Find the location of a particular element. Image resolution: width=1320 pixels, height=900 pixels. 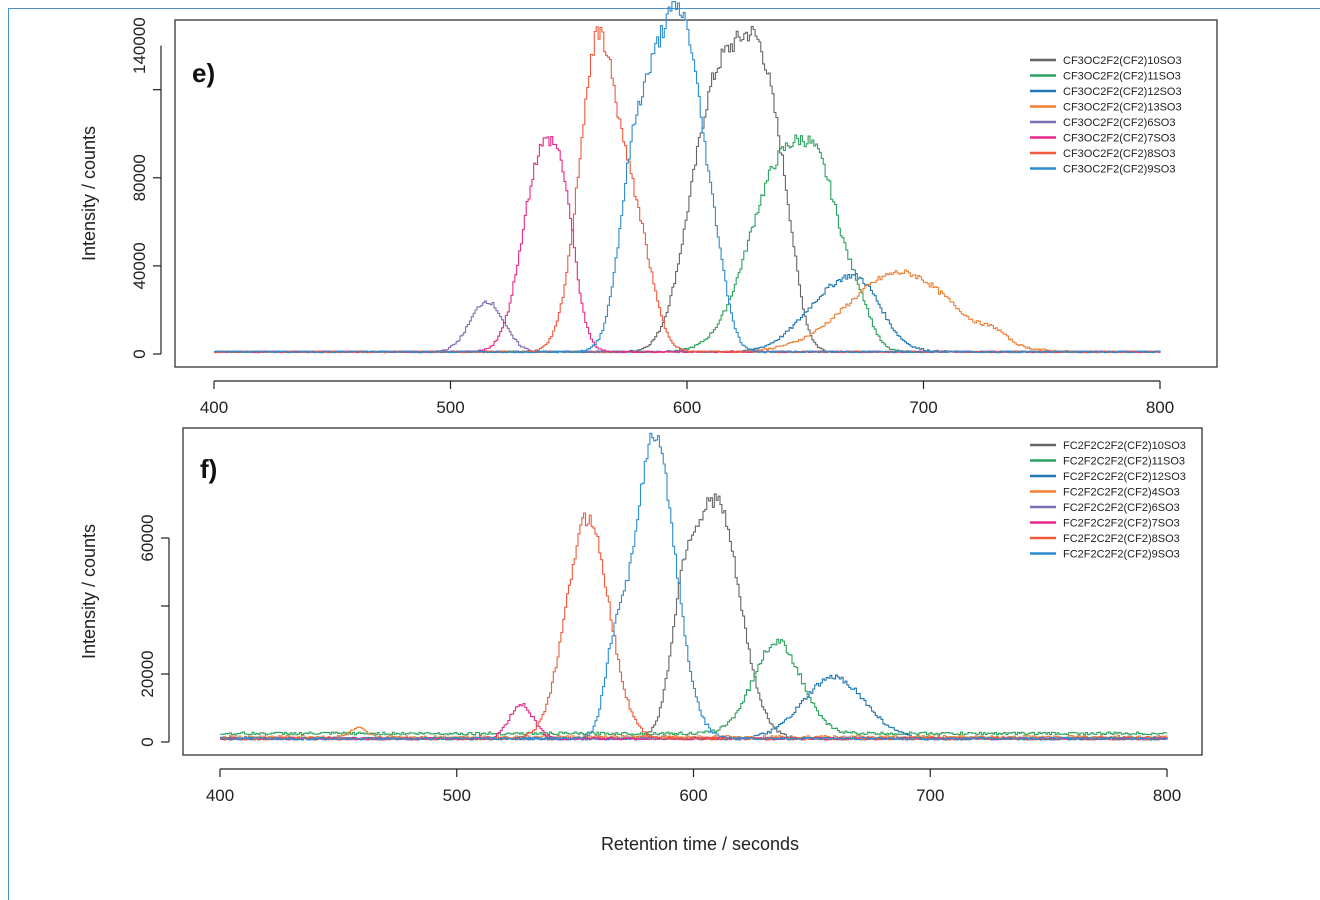

legend-entry: CF3OC2F2(CF2)8SO3 is located at coordinates (1119, 154).